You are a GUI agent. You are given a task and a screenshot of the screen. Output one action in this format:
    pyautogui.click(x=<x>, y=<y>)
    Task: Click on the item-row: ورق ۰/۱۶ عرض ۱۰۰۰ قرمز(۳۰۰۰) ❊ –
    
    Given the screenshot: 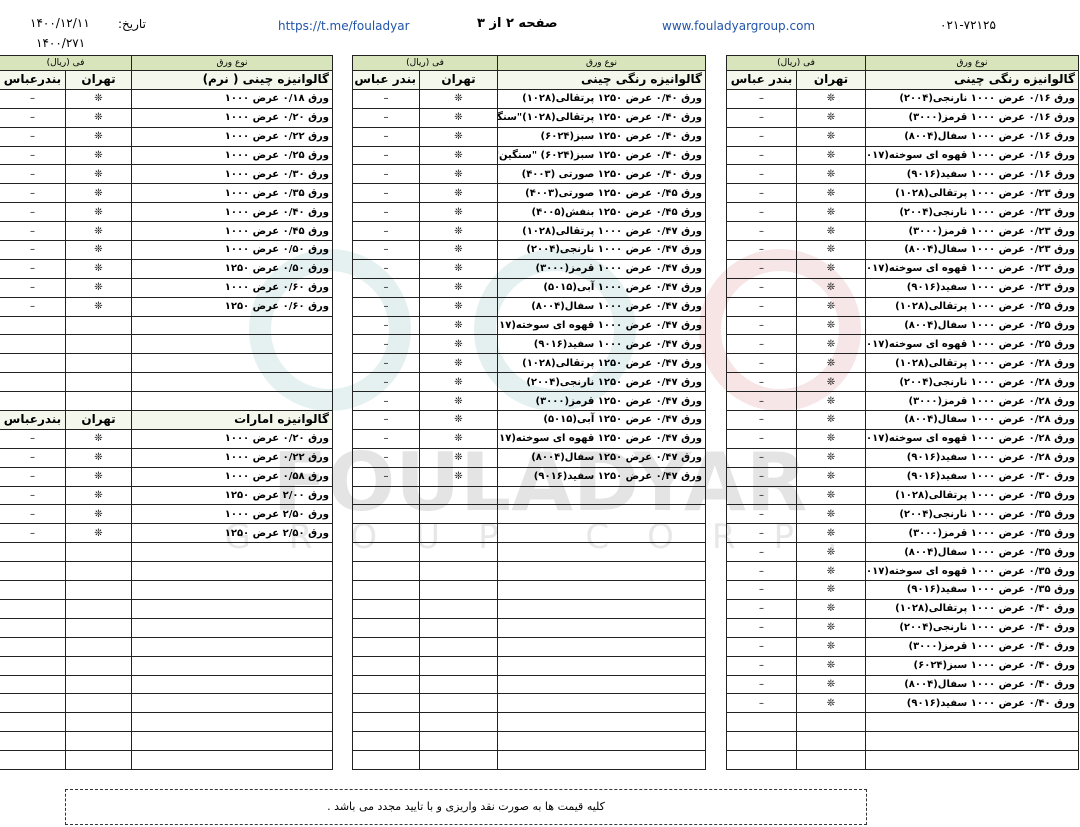 What is the action you would take?
    pyautogui.click(x=902, y=117)
    